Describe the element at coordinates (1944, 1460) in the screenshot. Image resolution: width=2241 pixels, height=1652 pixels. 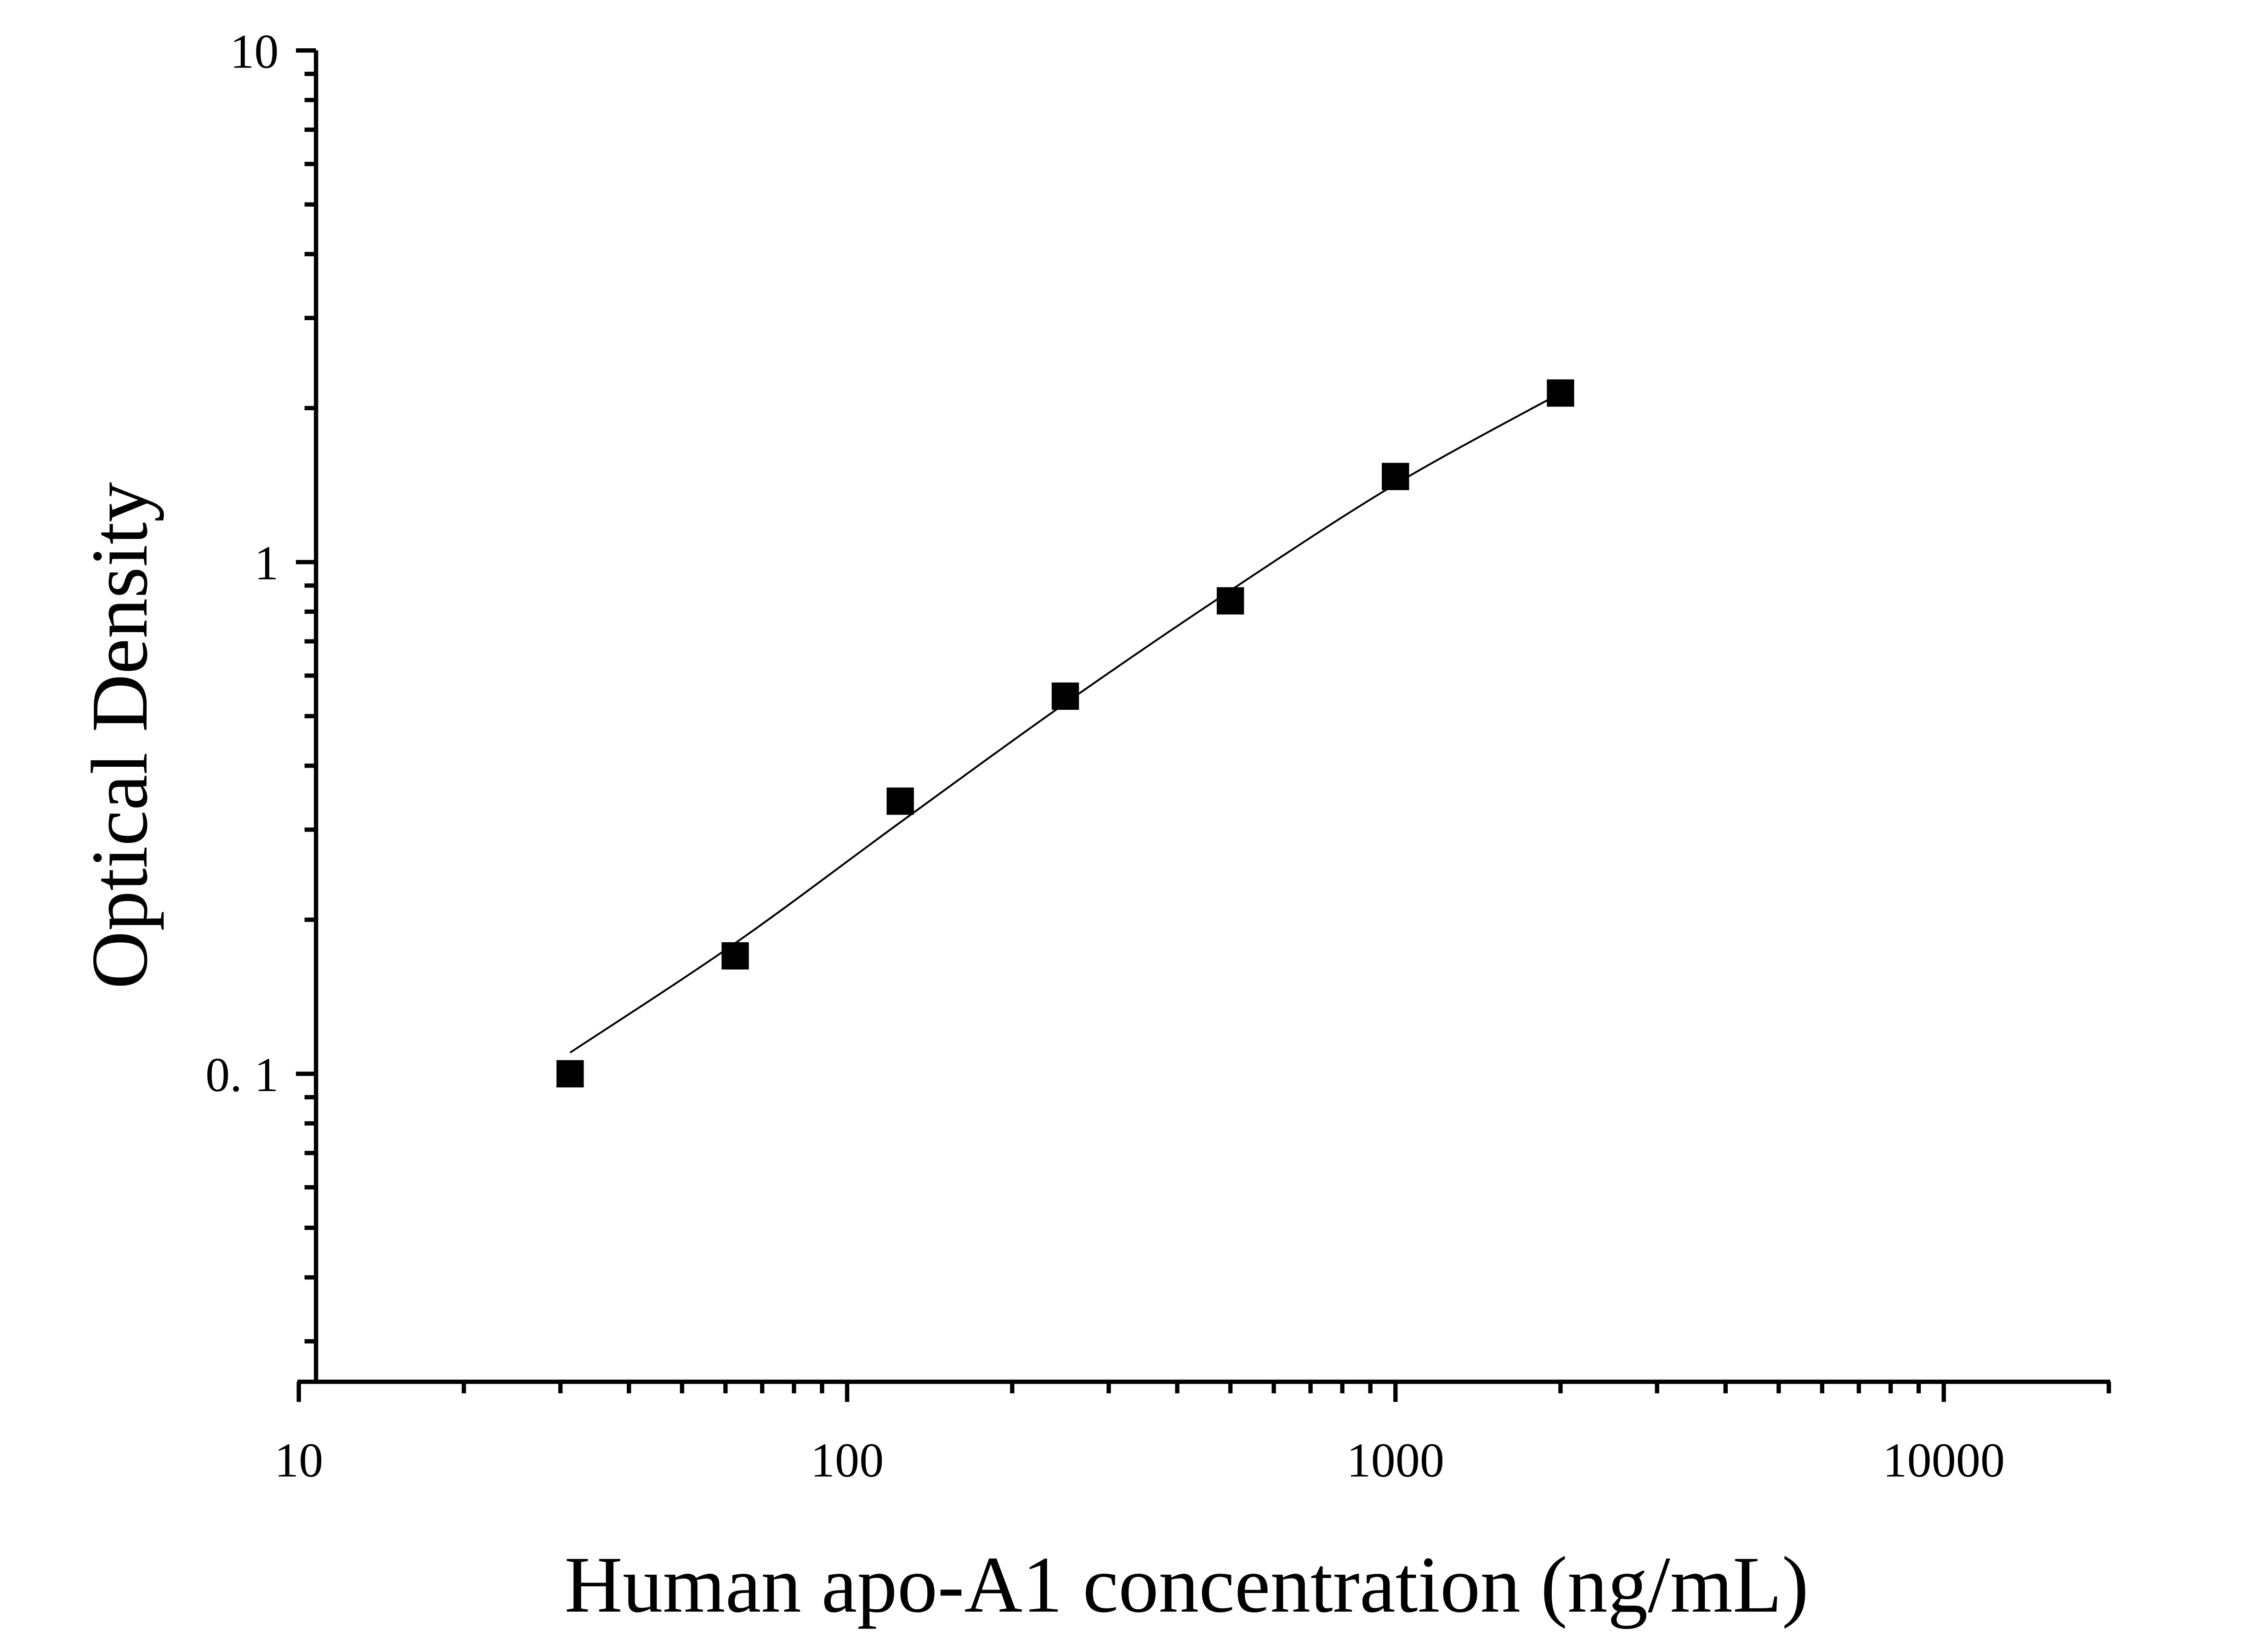
I see `x-tick-label: 10000` at that location.